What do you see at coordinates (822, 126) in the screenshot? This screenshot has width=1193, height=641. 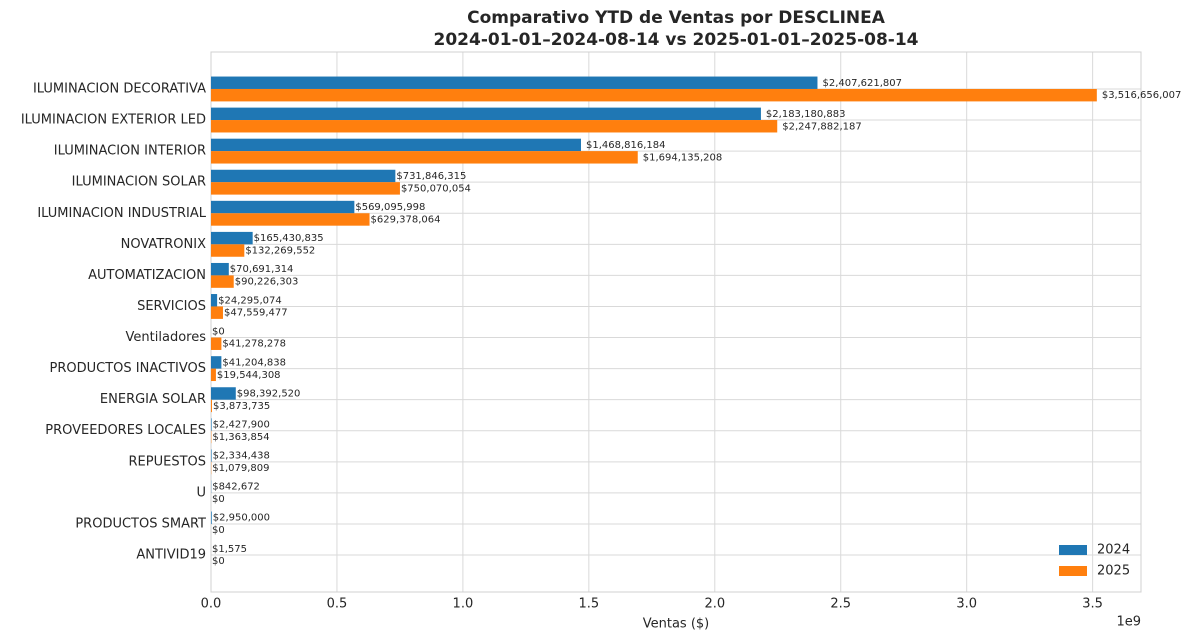 I see `value-label: $2,247,882,187` at bounding box center [822, 126].